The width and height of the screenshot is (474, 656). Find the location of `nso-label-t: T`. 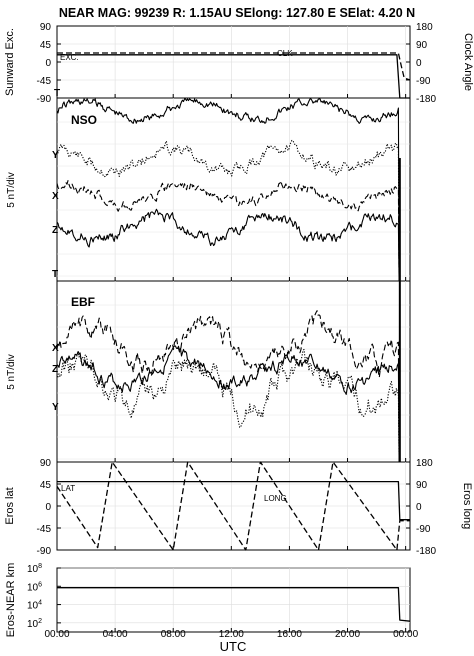

nso-label-t: T is located at coordinates (55, 274).